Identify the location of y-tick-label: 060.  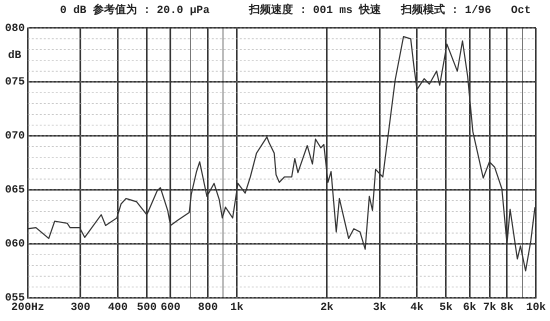
(14, 244).